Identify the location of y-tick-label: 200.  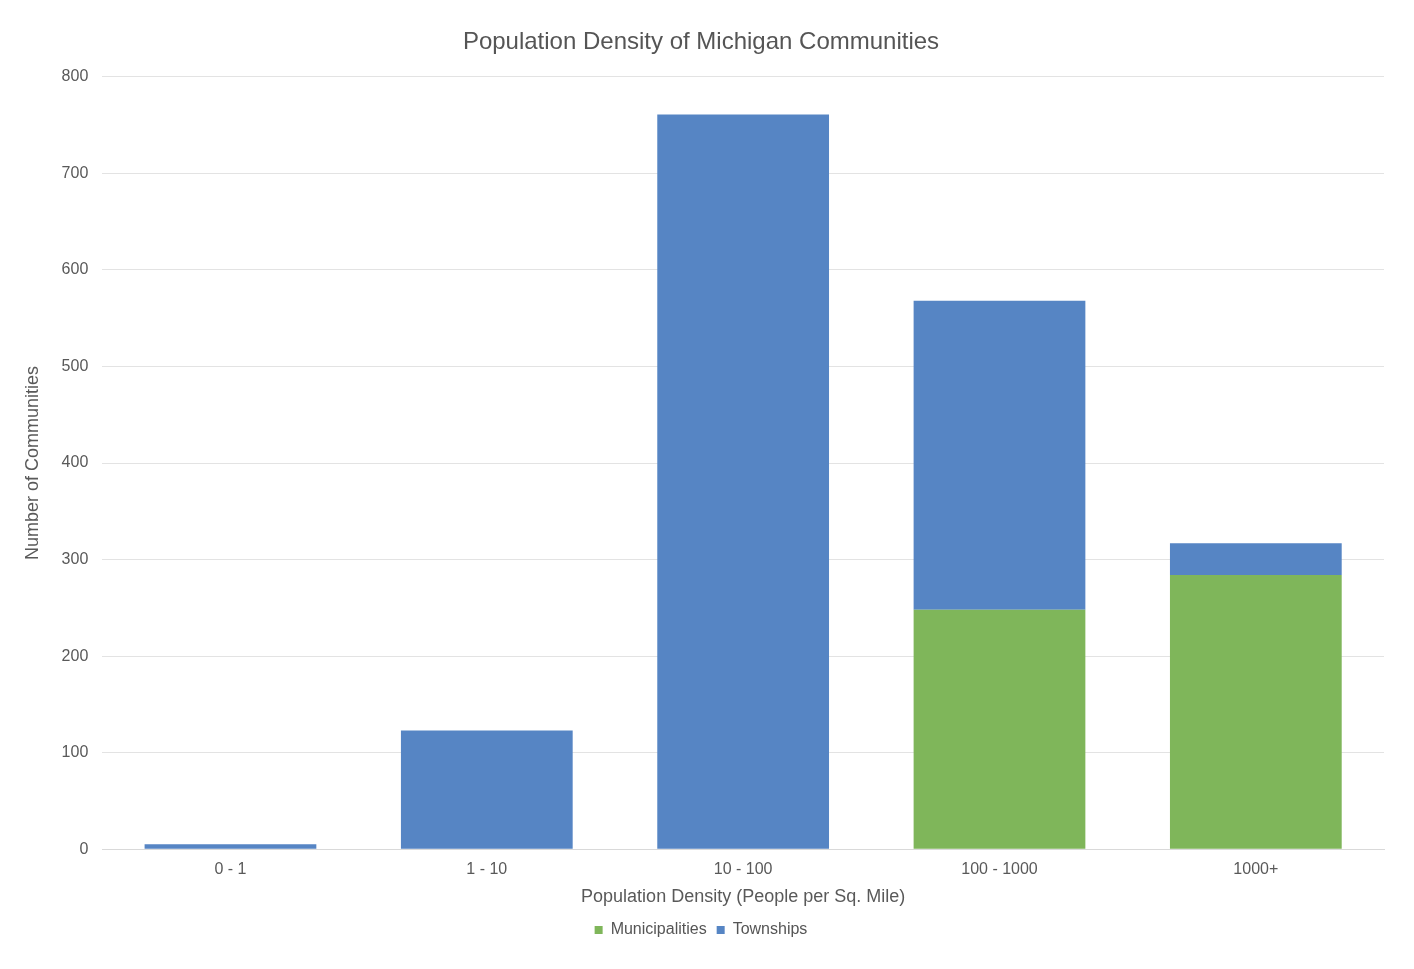
(75, 655).